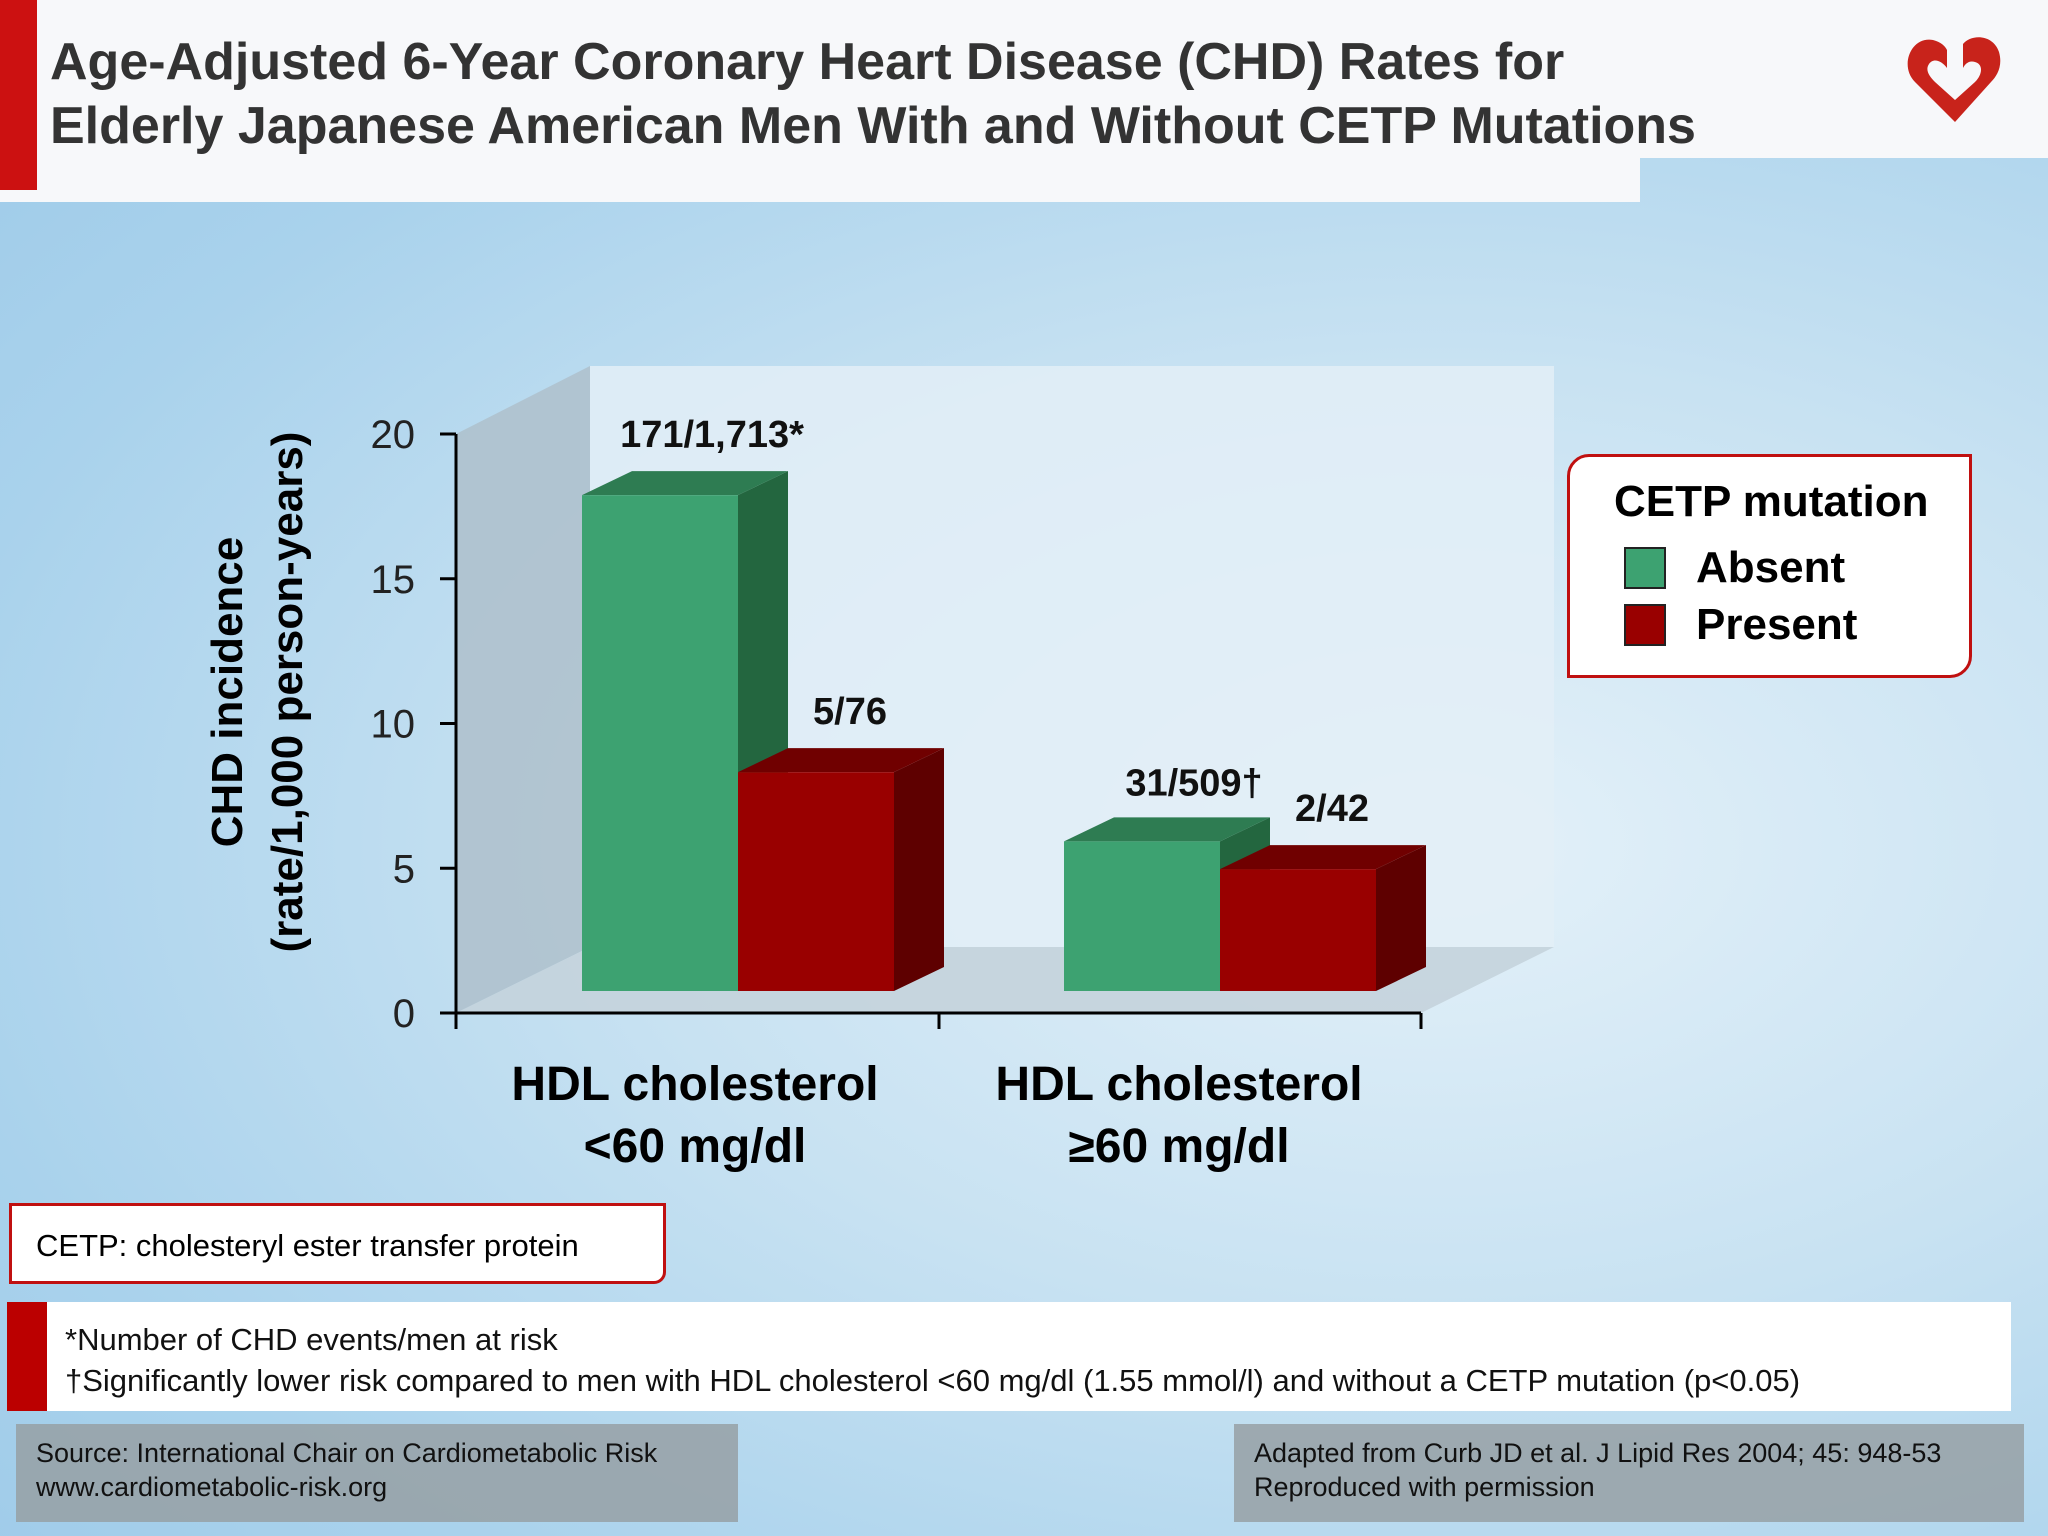  I want to click on legend-title: CETP mutation, so click(1771, 501).